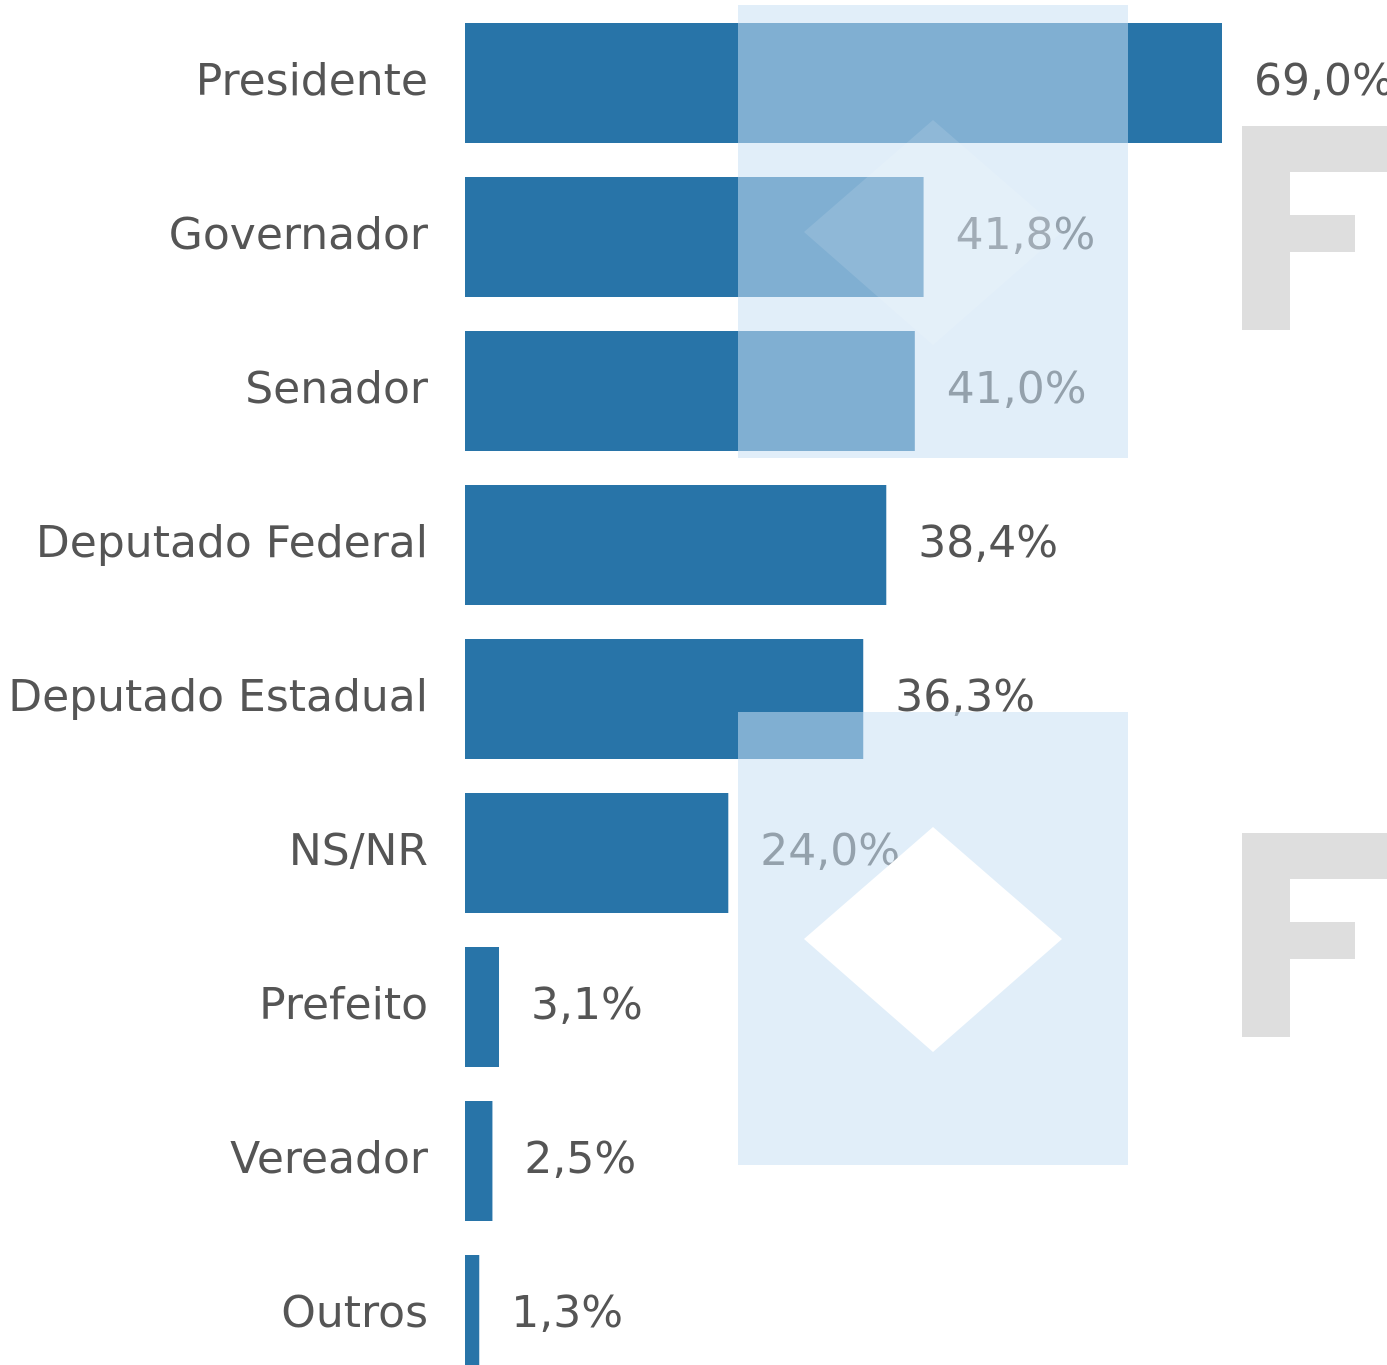  What do you see at coordinates (358, 850) in the screenshot?
I see `category-label: NS/NR` at bounding box center [358, 850].